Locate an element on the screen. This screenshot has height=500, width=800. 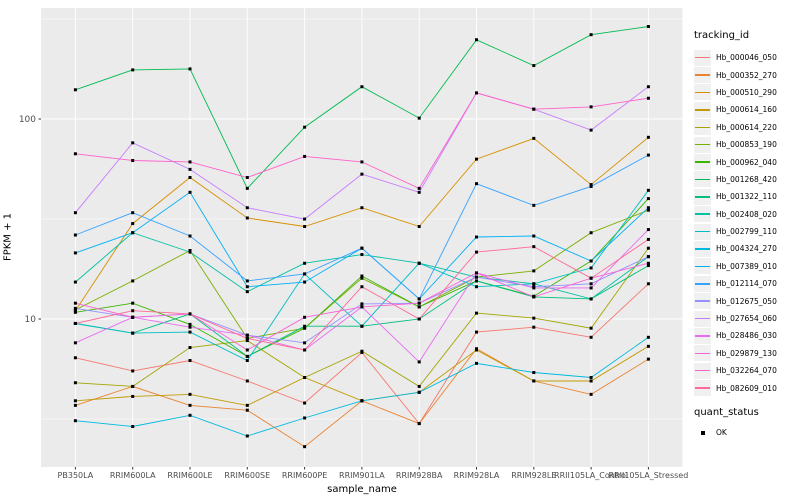
legend-label: Hb_027654_060 is located at coordinates (746, 319).